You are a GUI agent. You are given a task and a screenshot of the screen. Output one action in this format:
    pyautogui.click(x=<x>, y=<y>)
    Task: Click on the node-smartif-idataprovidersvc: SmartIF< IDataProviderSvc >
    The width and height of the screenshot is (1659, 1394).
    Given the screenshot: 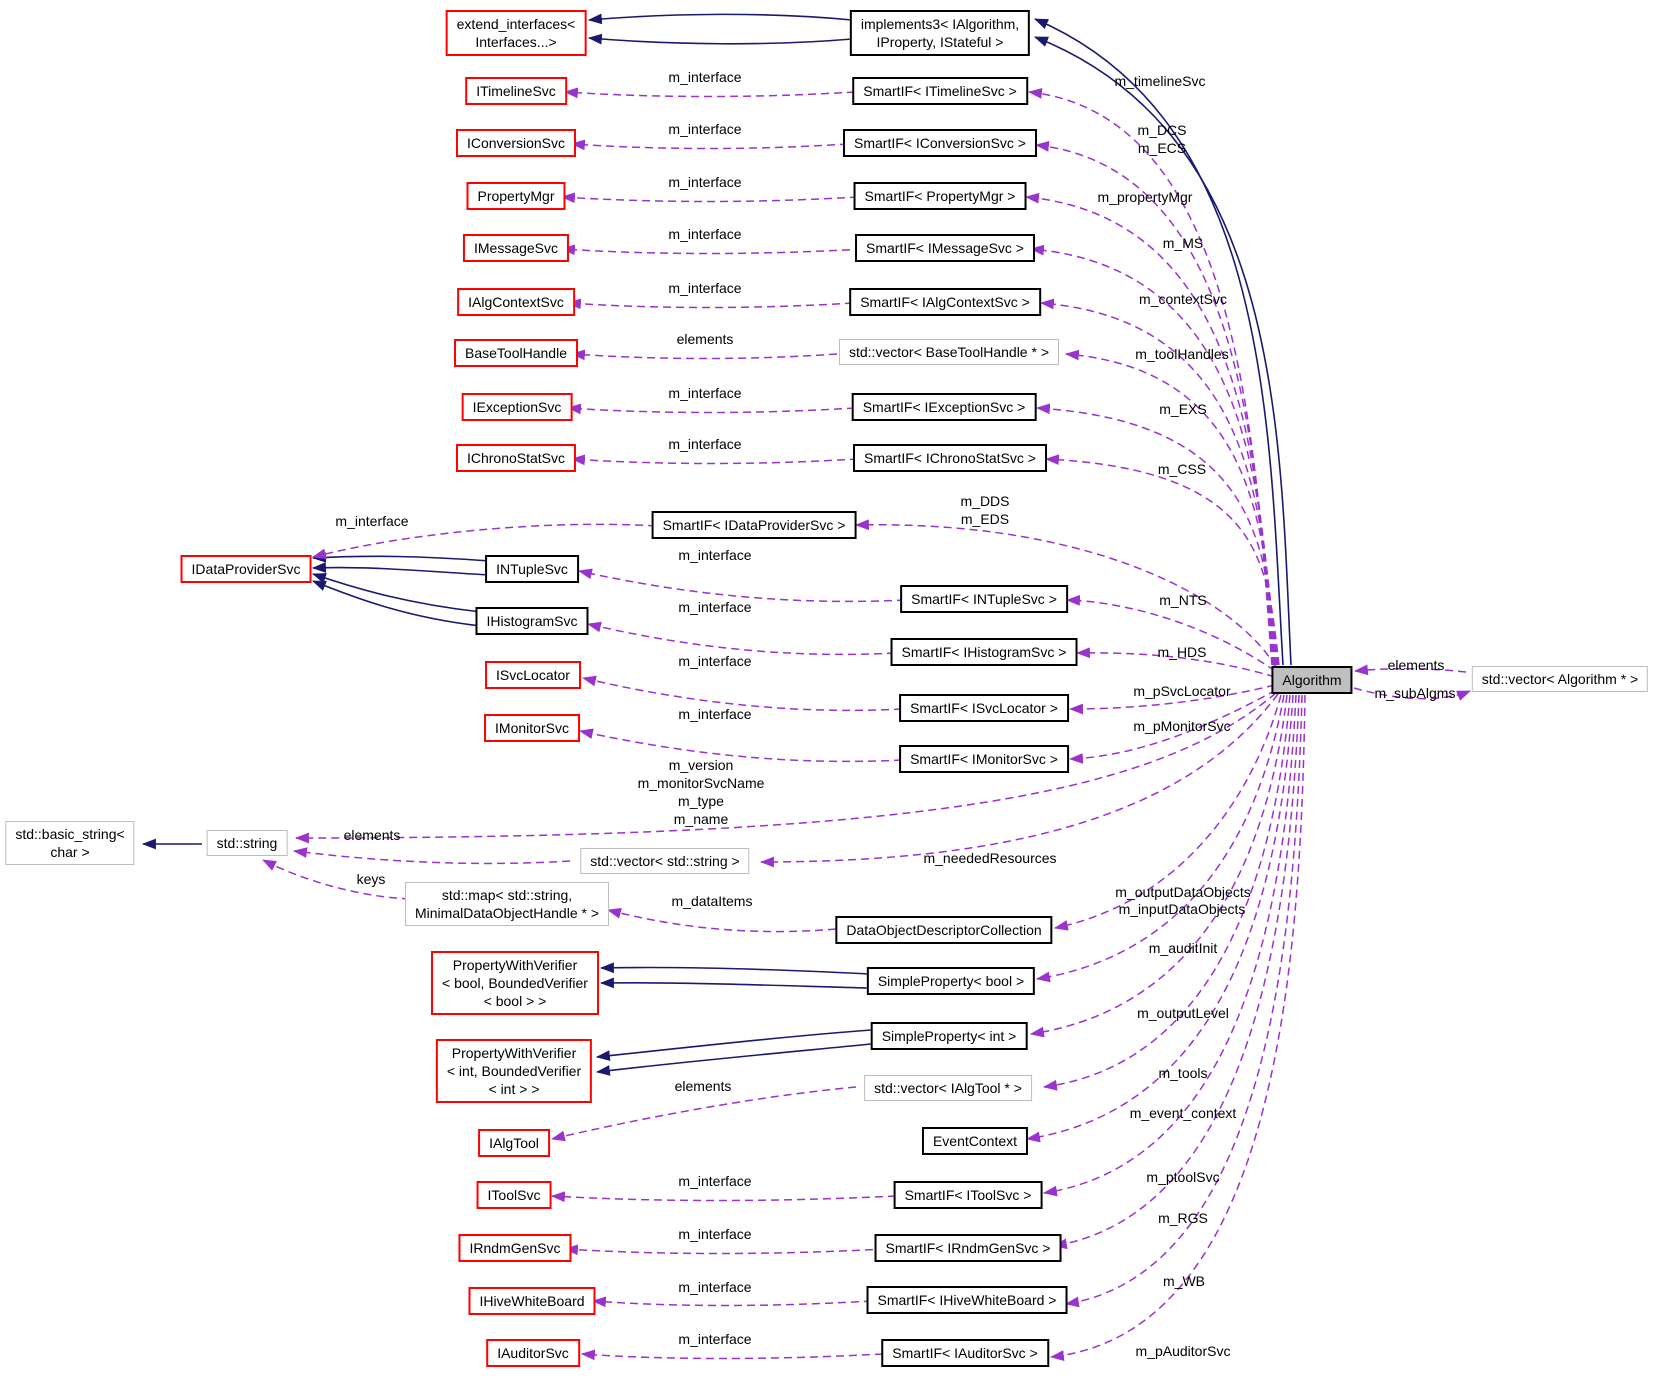 What is the action you would take?
    pyautogui.click(x=754, y=525)
    